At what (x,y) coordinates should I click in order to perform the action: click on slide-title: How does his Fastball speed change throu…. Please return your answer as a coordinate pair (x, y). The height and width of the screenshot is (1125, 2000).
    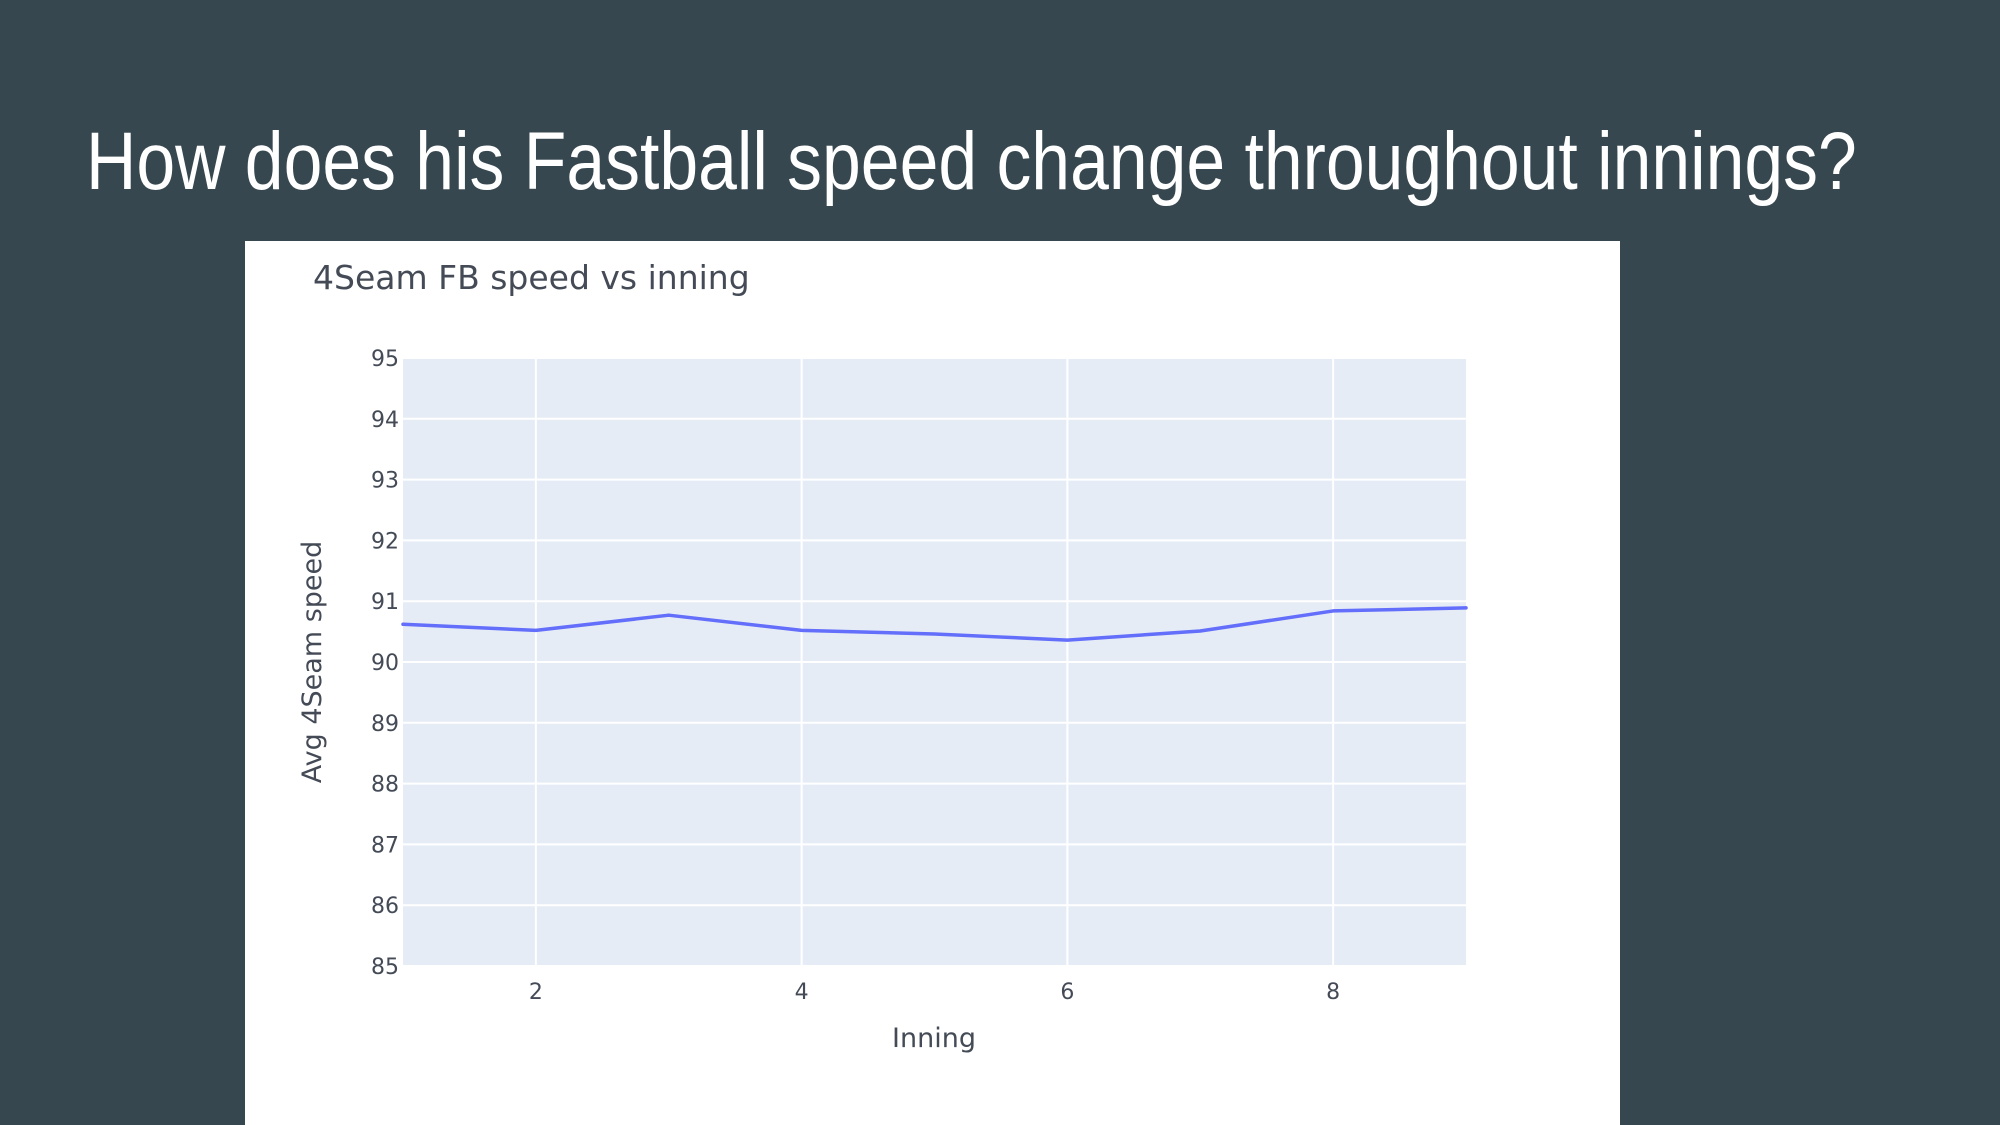
    Looking at the image, I should click on (971, 161).